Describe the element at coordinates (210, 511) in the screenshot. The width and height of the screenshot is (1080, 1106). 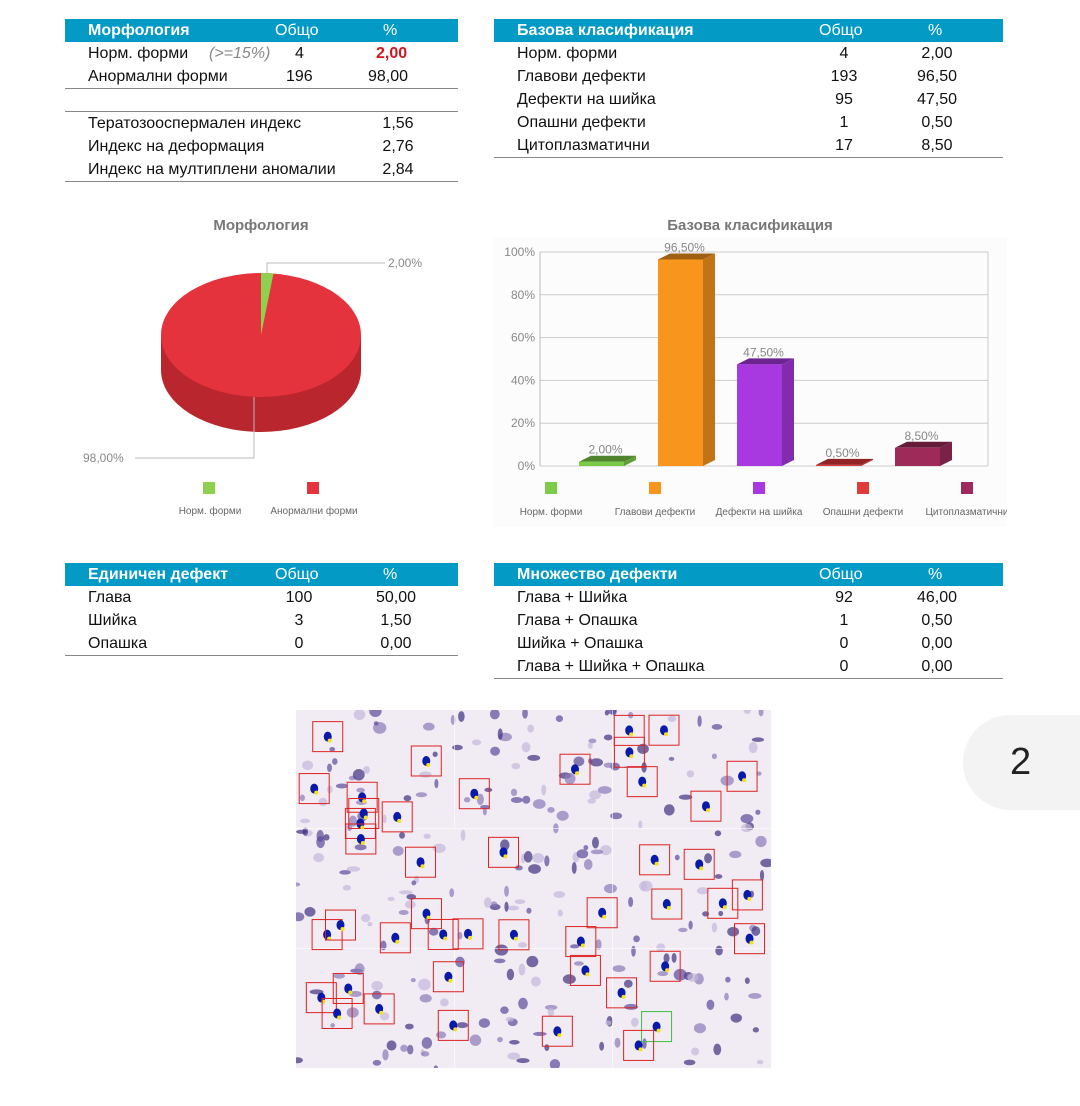
I see `legend-label: Норм. форми` at that location.